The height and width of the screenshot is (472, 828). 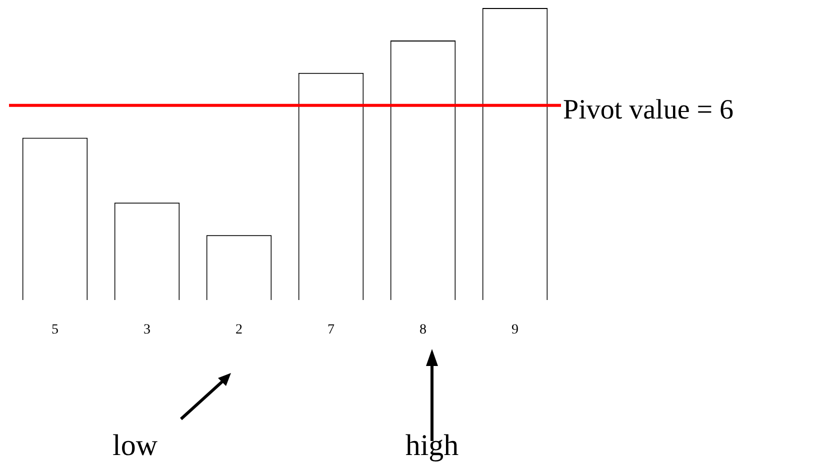 What do you see at coordinates (331, 330) in the screenshot?
I see `data-label: 7` at bounding box center [331, 330].